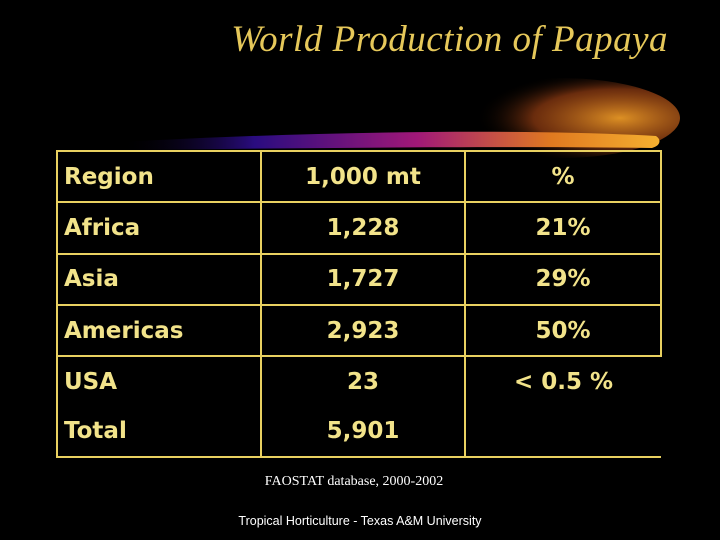 This screenshot has width=720, height=540. What do you see at coordinates (363, 381) in the screenshot?
I see `amount-cell: 23` at bounding box center [363, 381].